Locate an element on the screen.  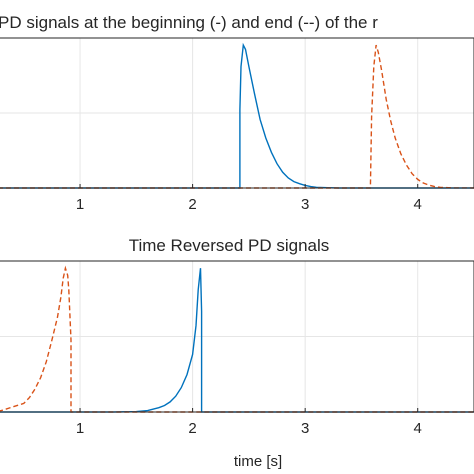
top-plot-x-tick-label: 3 is located at coordinates (305, 204).